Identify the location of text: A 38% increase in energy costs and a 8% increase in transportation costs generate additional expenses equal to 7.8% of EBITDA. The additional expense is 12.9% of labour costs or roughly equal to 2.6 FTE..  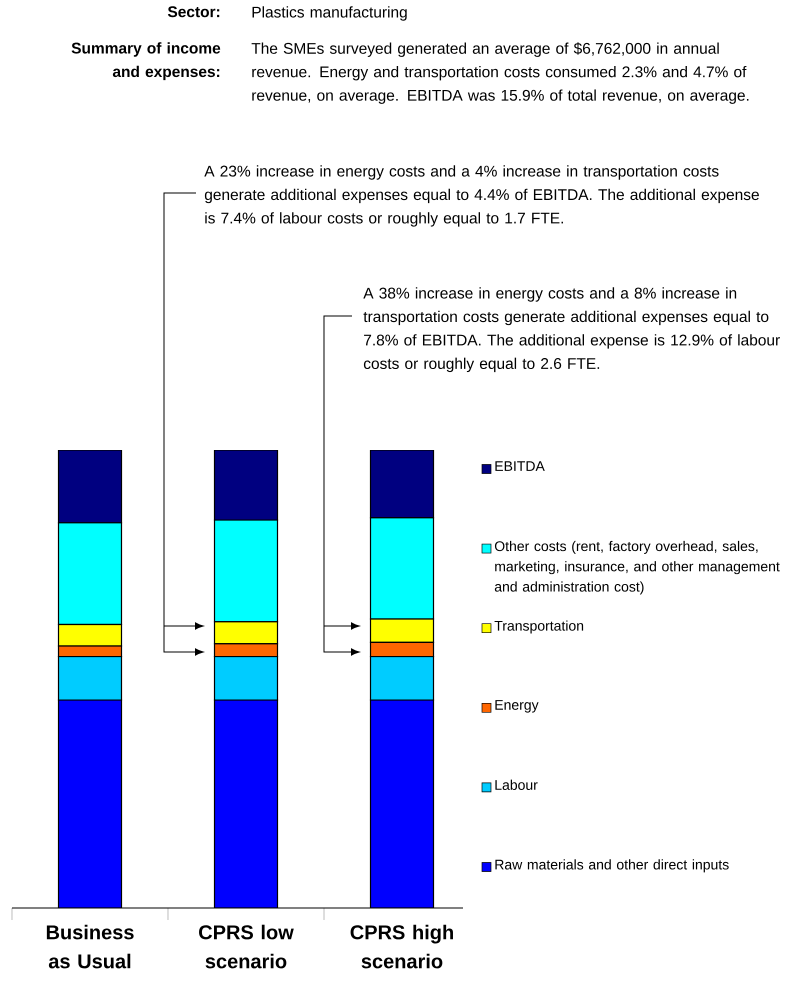
(571, 329).